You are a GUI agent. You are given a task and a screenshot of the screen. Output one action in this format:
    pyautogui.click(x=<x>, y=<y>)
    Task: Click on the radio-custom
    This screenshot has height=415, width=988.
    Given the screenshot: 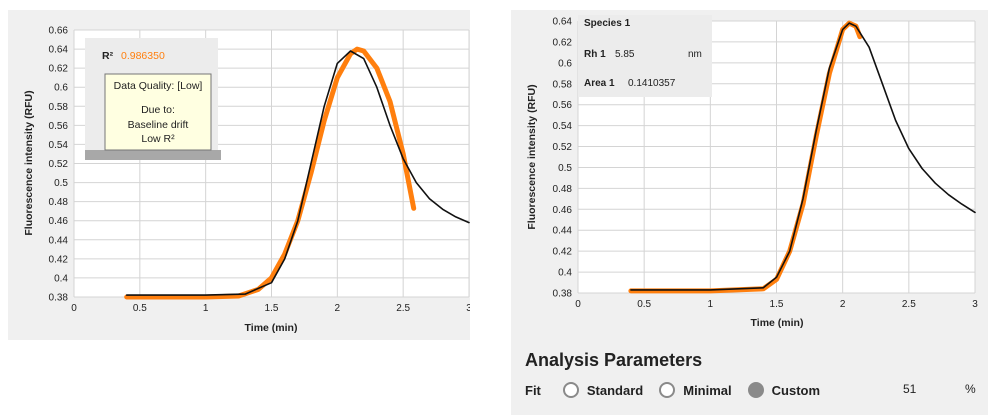 What is the action you would take?
    pyautogui.click(x=755, y=390)
    